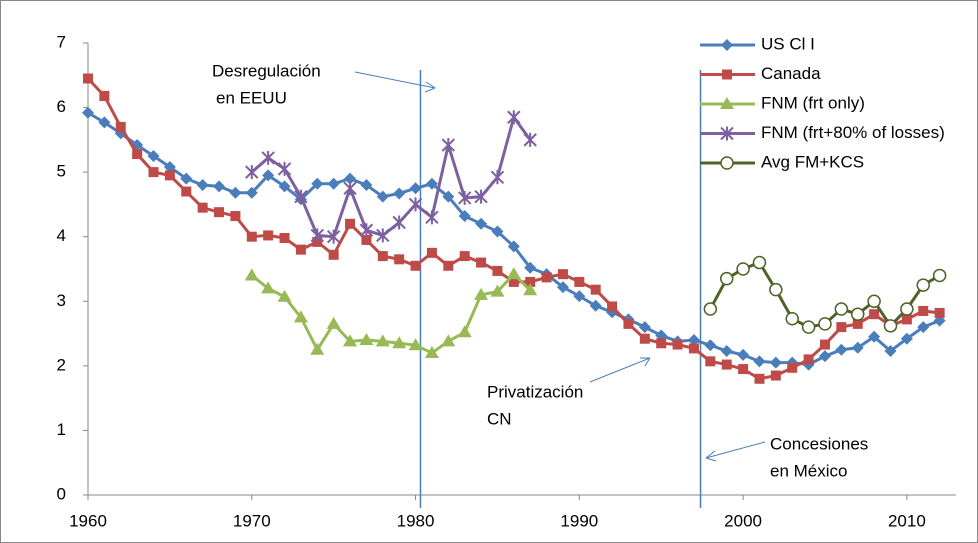  What do you see at coordinates (61, 41) in the screenshot?
I see `y-tick-label: 7` at bounding box center [61, 41].